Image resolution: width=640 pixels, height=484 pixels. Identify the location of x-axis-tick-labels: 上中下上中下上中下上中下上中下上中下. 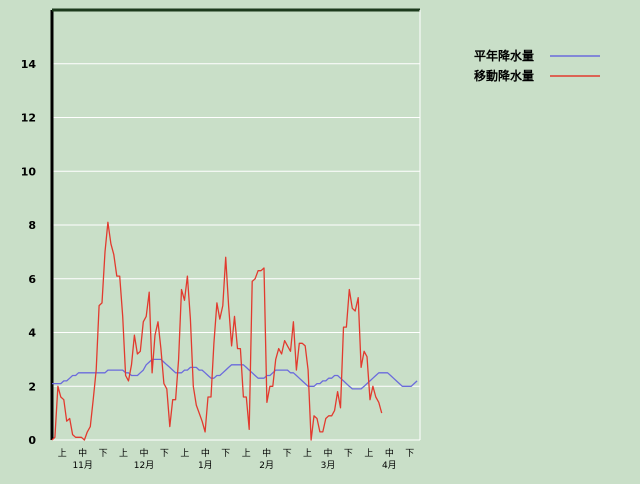
(236, 453).